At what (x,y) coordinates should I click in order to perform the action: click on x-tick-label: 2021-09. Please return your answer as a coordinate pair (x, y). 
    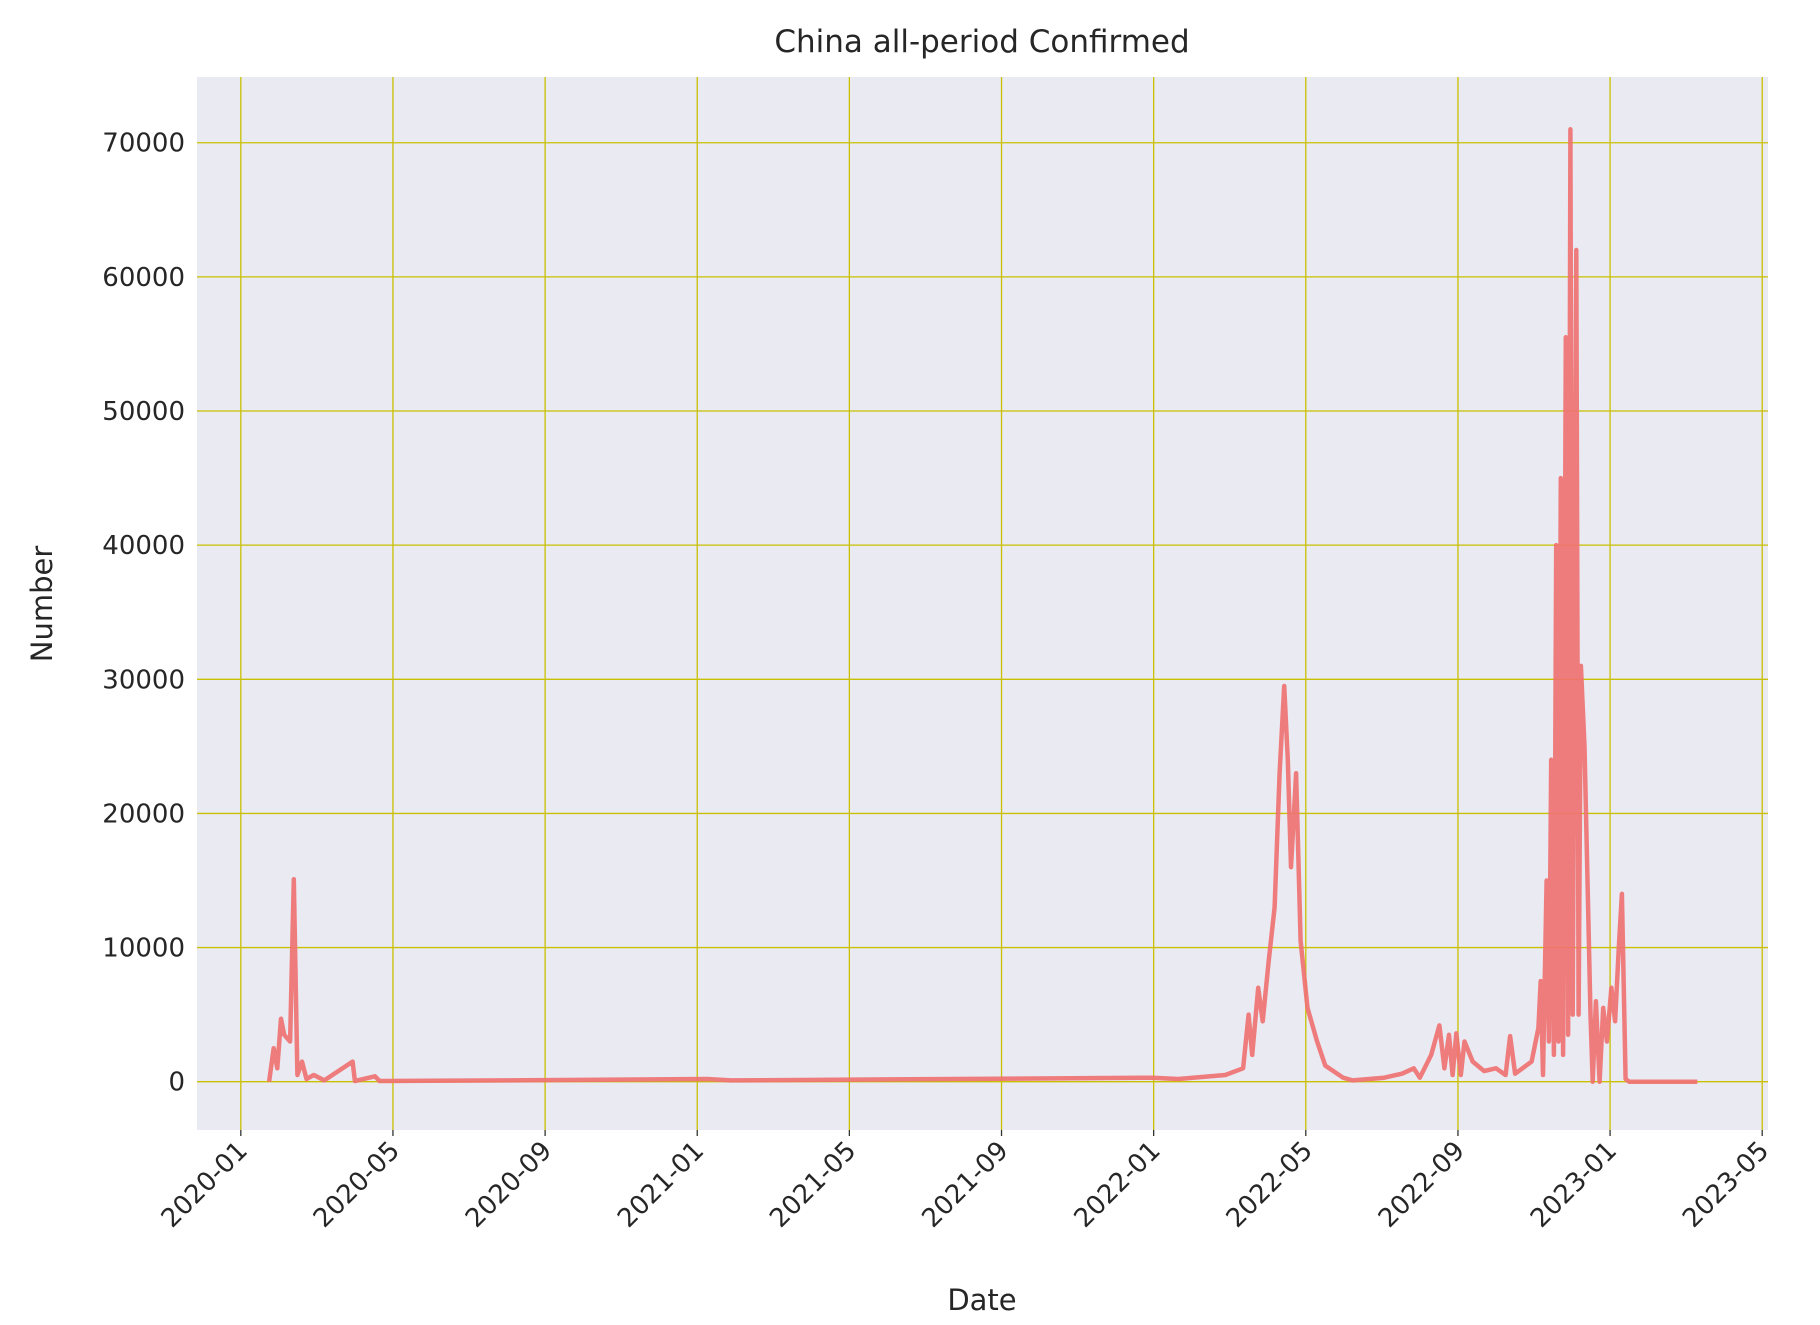
    Looking at the image, I should click on (965, 1185).